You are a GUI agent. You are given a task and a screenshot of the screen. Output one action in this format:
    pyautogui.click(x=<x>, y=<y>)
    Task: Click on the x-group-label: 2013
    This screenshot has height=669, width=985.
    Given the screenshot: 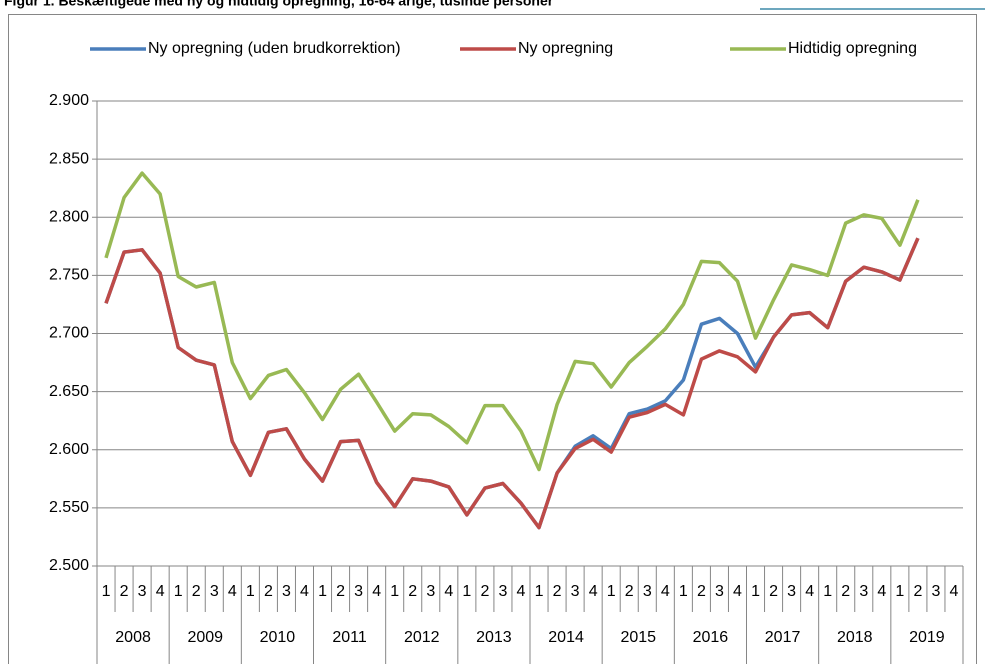 What is the action you would take?
    pyautogui.click(x=494, y=637)
    